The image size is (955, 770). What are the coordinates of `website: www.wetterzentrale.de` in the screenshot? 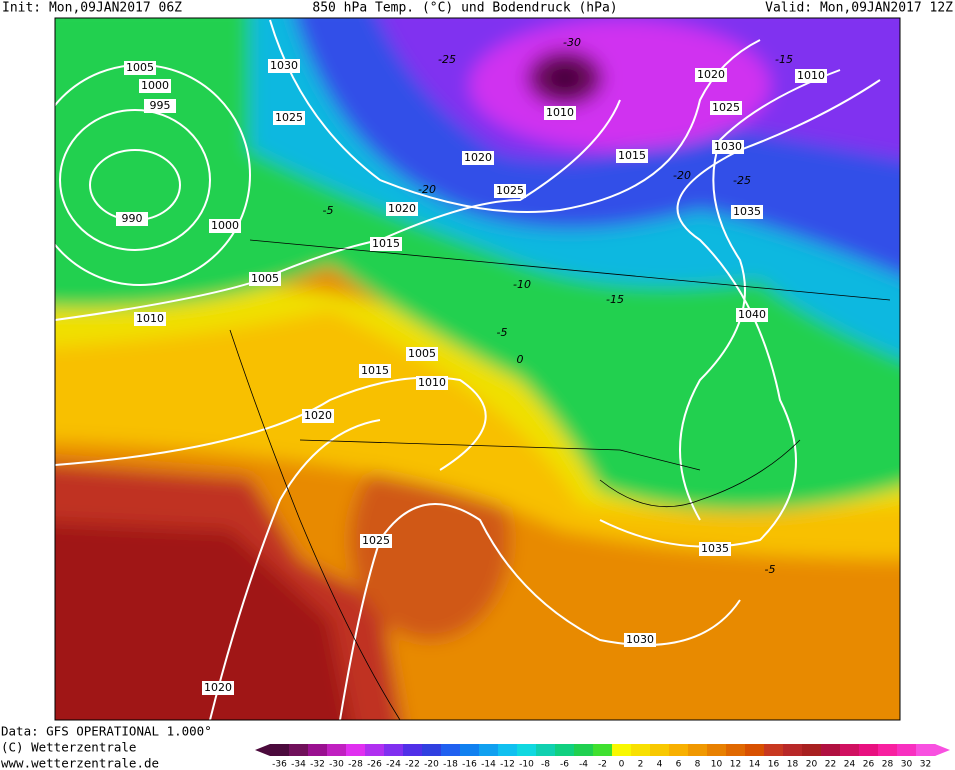 It's located at (80, 763).